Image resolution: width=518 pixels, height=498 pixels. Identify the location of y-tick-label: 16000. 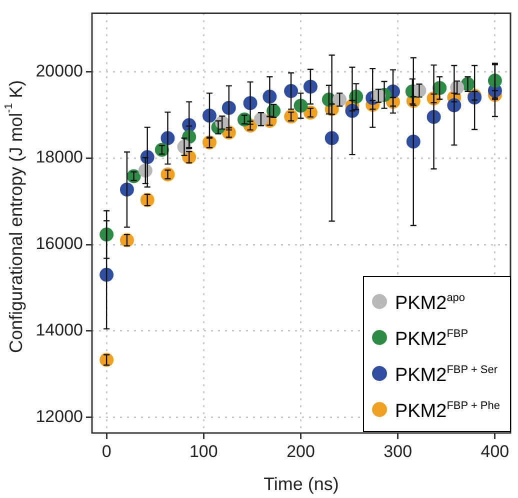
(59, 244).